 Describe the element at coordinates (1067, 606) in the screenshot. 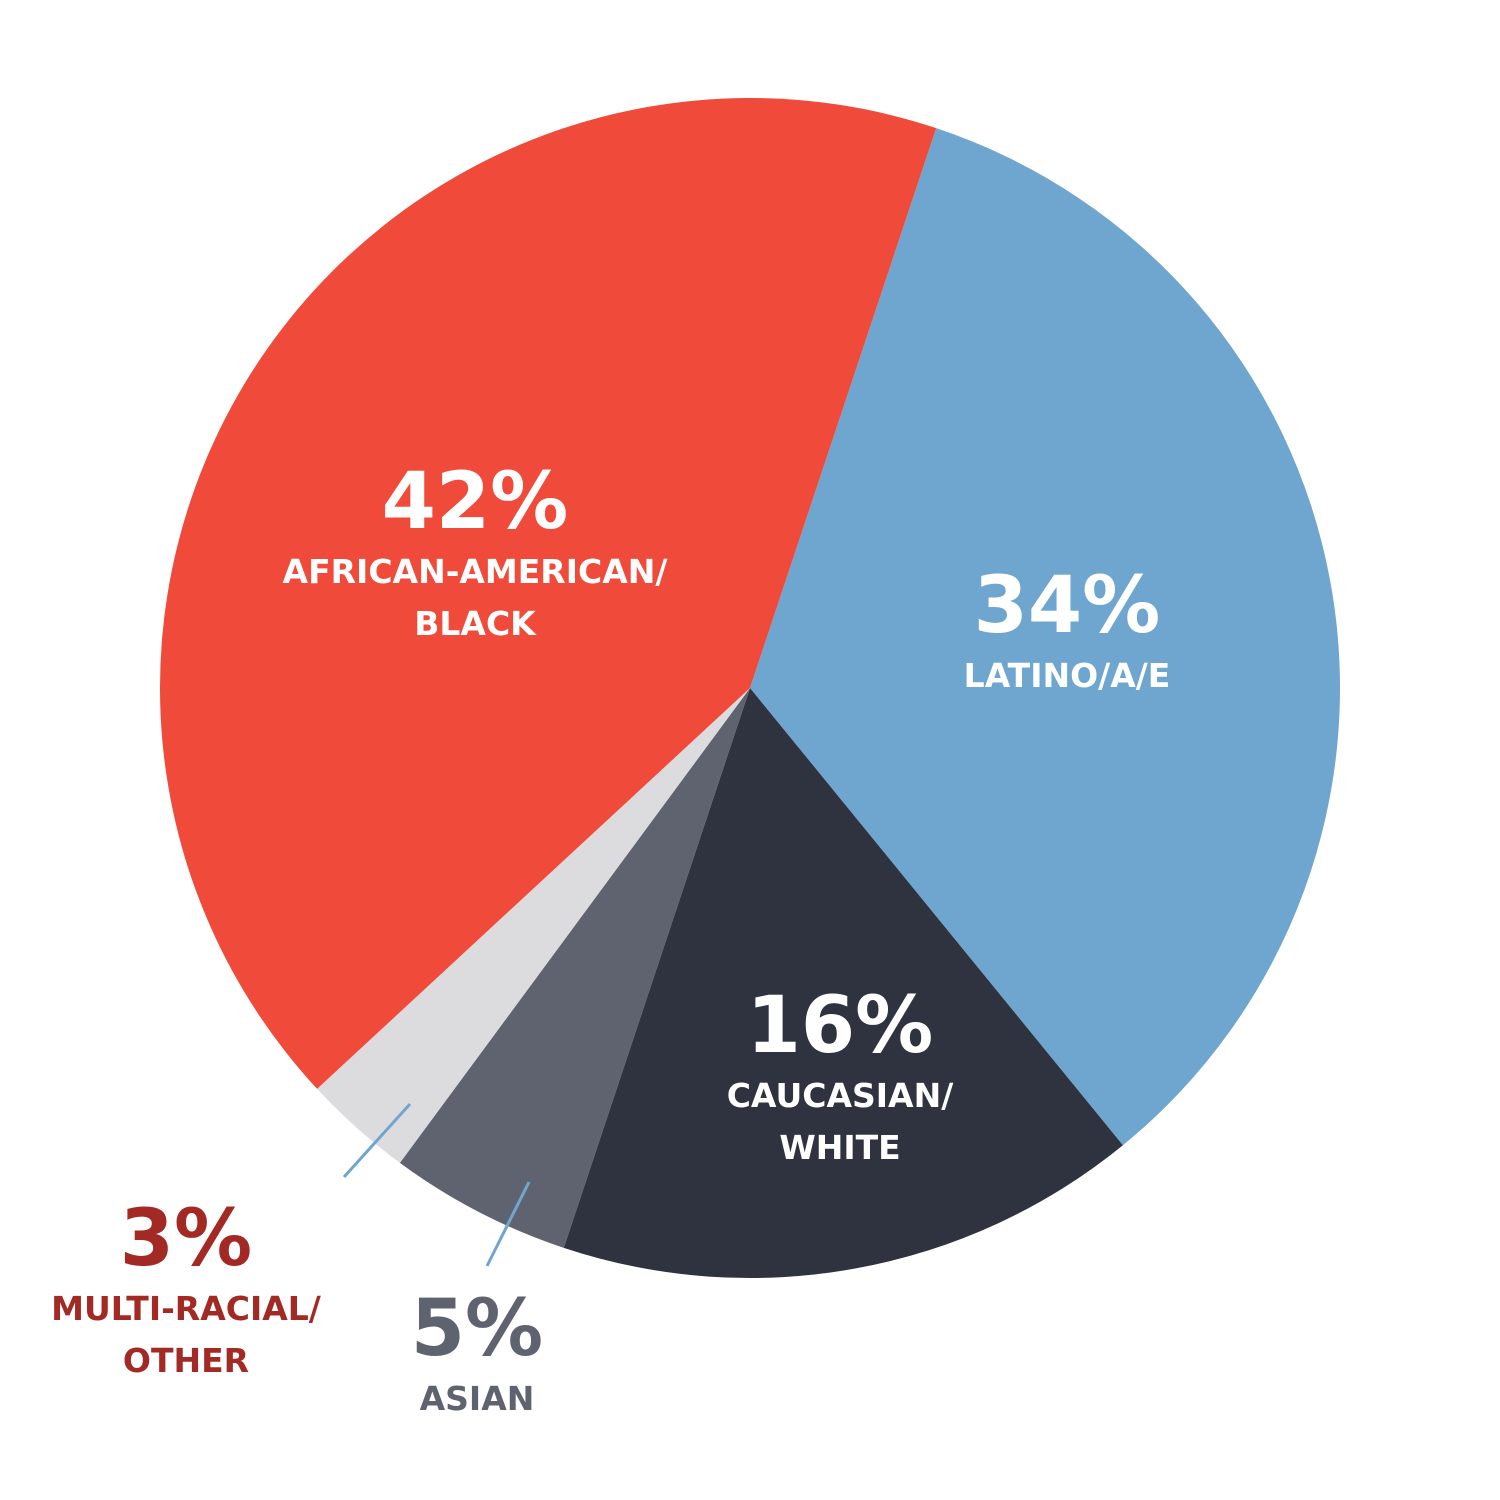

I see `slice-percent-label: 34%` at that location.